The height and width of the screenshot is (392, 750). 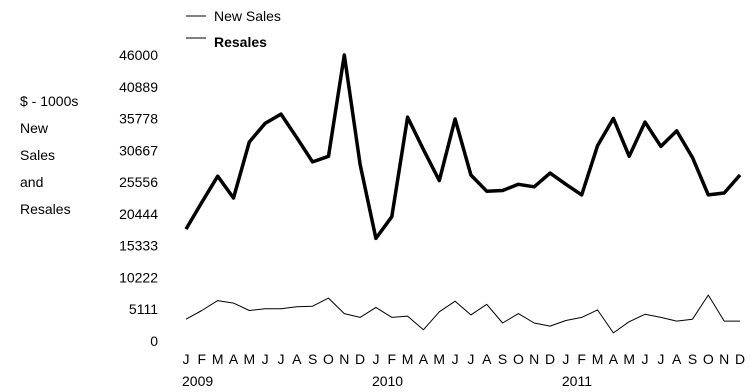 I want to click on y-axis-label: $ - 1000s New Sales and Resales, so click(x=49, y=155).